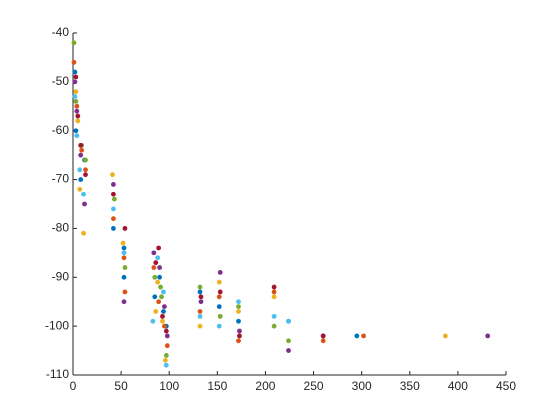  What do you see at coordinates (61, 130) in the screenshot?
I see `y-tick-label: -60` at bounding box center [61, 130].